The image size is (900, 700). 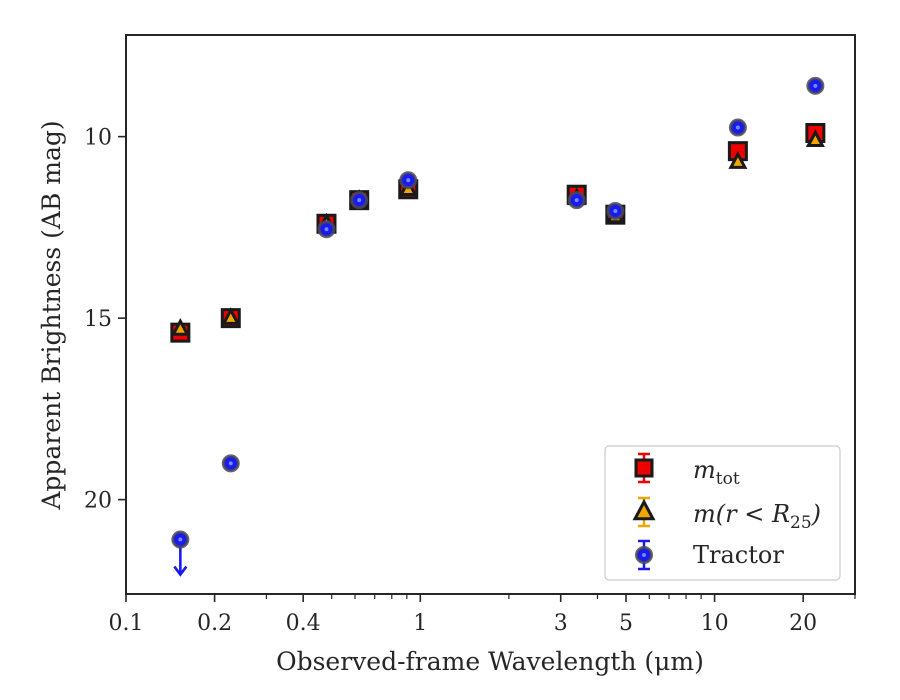 I want to click on point-circle-8-center, so click(x=815, y=85).